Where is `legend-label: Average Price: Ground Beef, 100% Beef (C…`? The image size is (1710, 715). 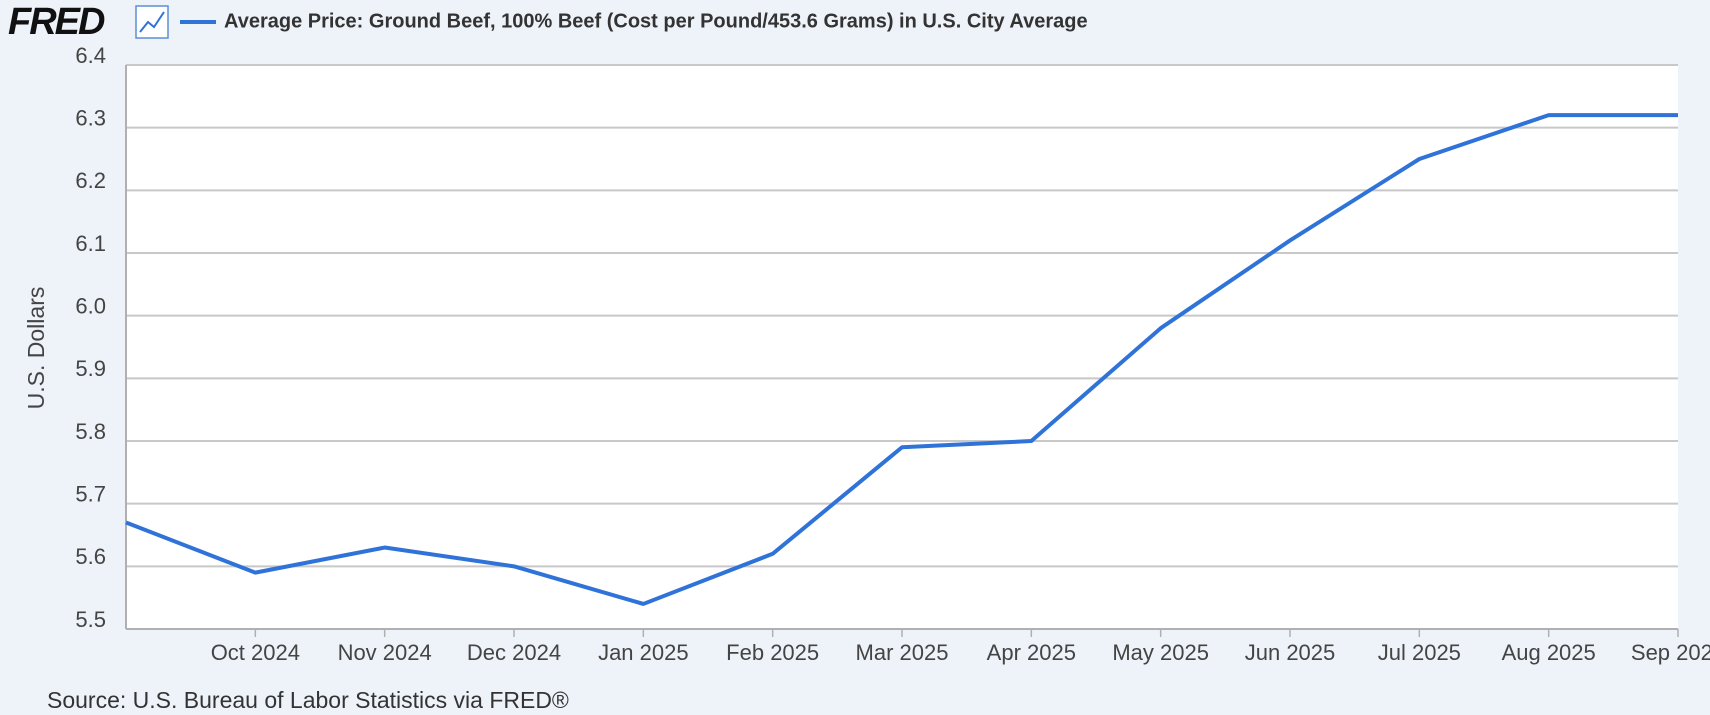 legend-label: Average Price: Ground Beef, 100% Beef (C… is located at coordinates (656, 21).